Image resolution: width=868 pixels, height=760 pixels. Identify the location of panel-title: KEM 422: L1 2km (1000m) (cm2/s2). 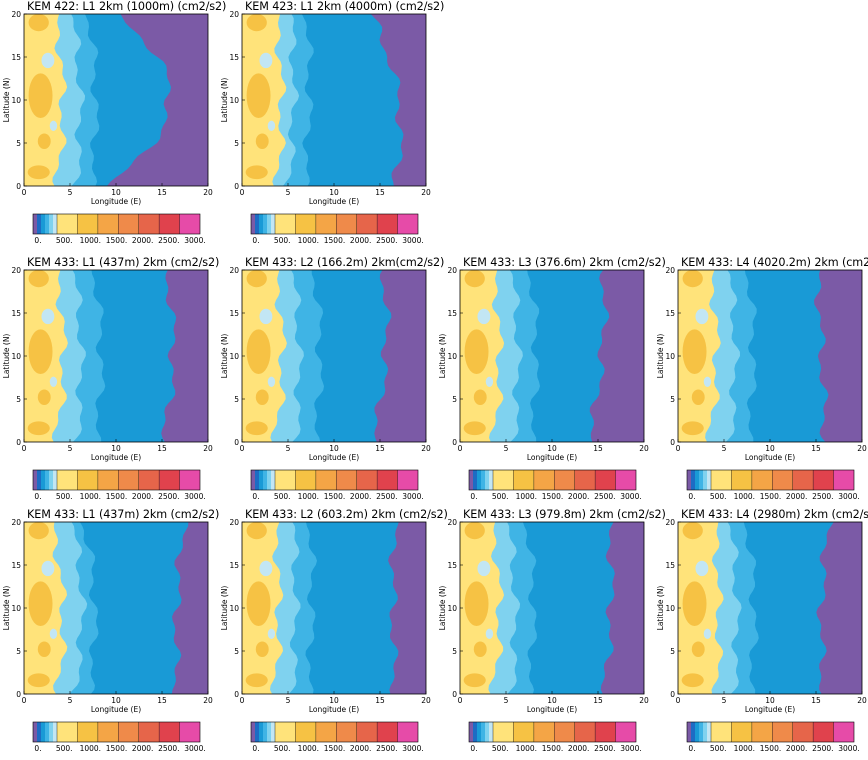
(126, 6).